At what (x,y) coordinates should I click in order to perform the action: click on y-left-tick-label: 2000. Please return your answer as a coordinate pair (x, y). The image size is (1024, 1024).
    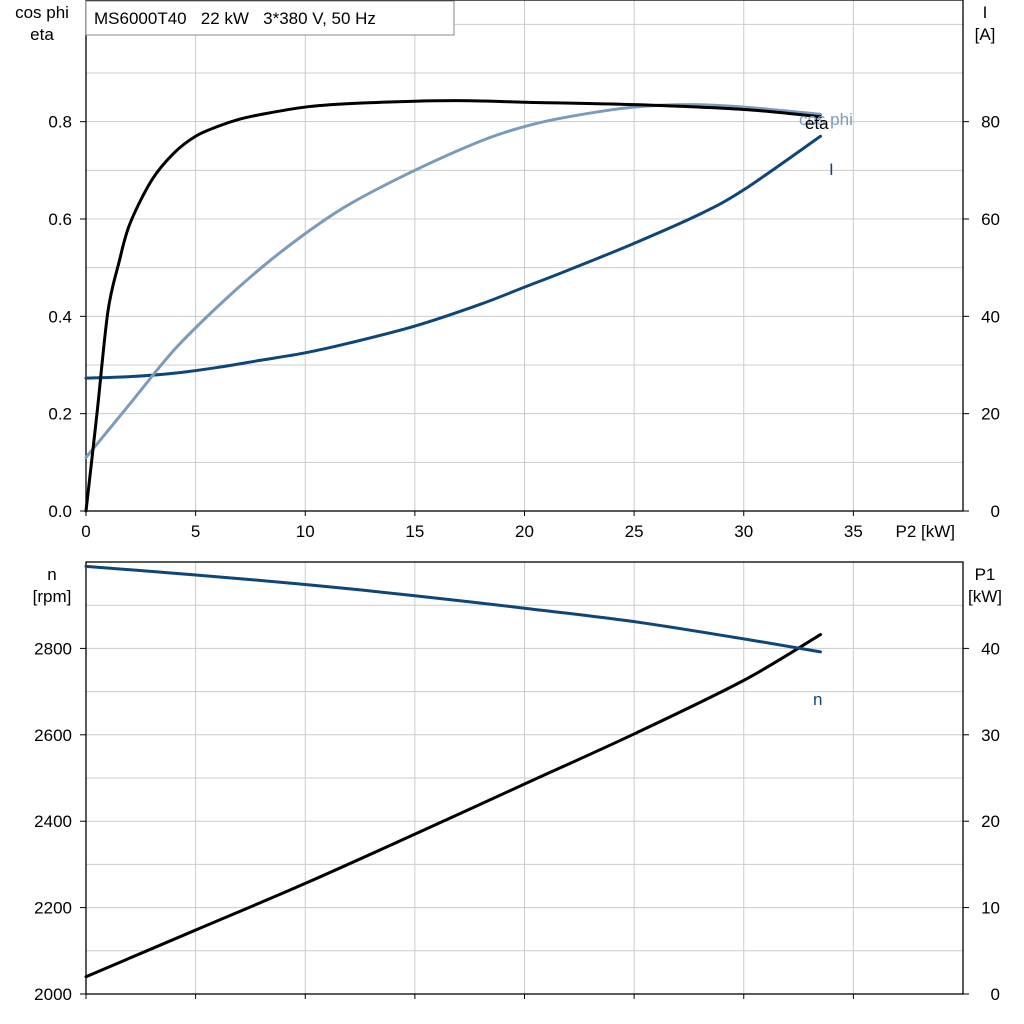
    Looking at the image, I should click on (53, 994).